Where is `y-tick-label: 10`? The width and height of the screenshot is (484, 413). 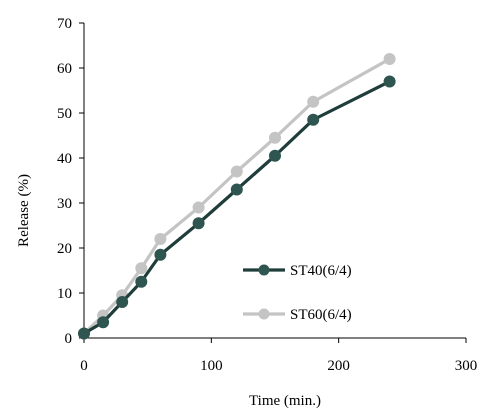 y-tick-label: 10 is located at coordinates (64, 294).